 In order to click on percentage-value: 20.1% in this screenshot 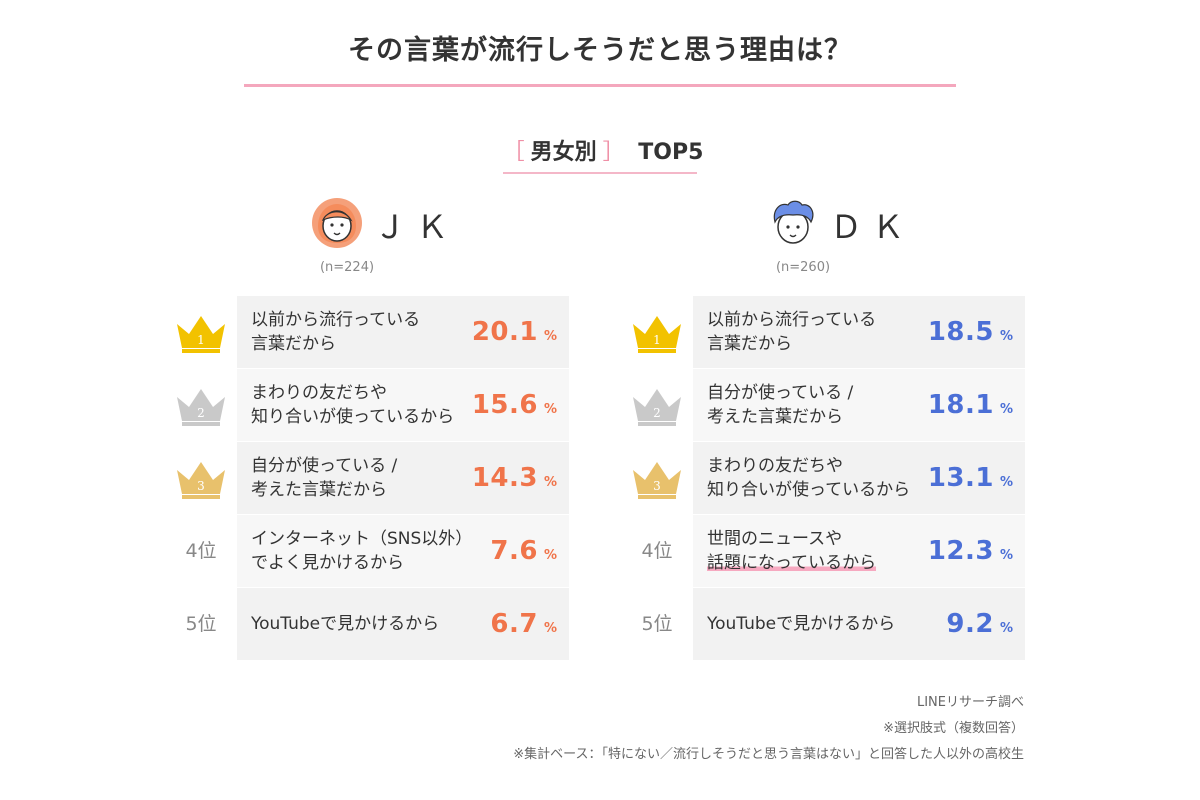, I will do `click(514, 332)`.